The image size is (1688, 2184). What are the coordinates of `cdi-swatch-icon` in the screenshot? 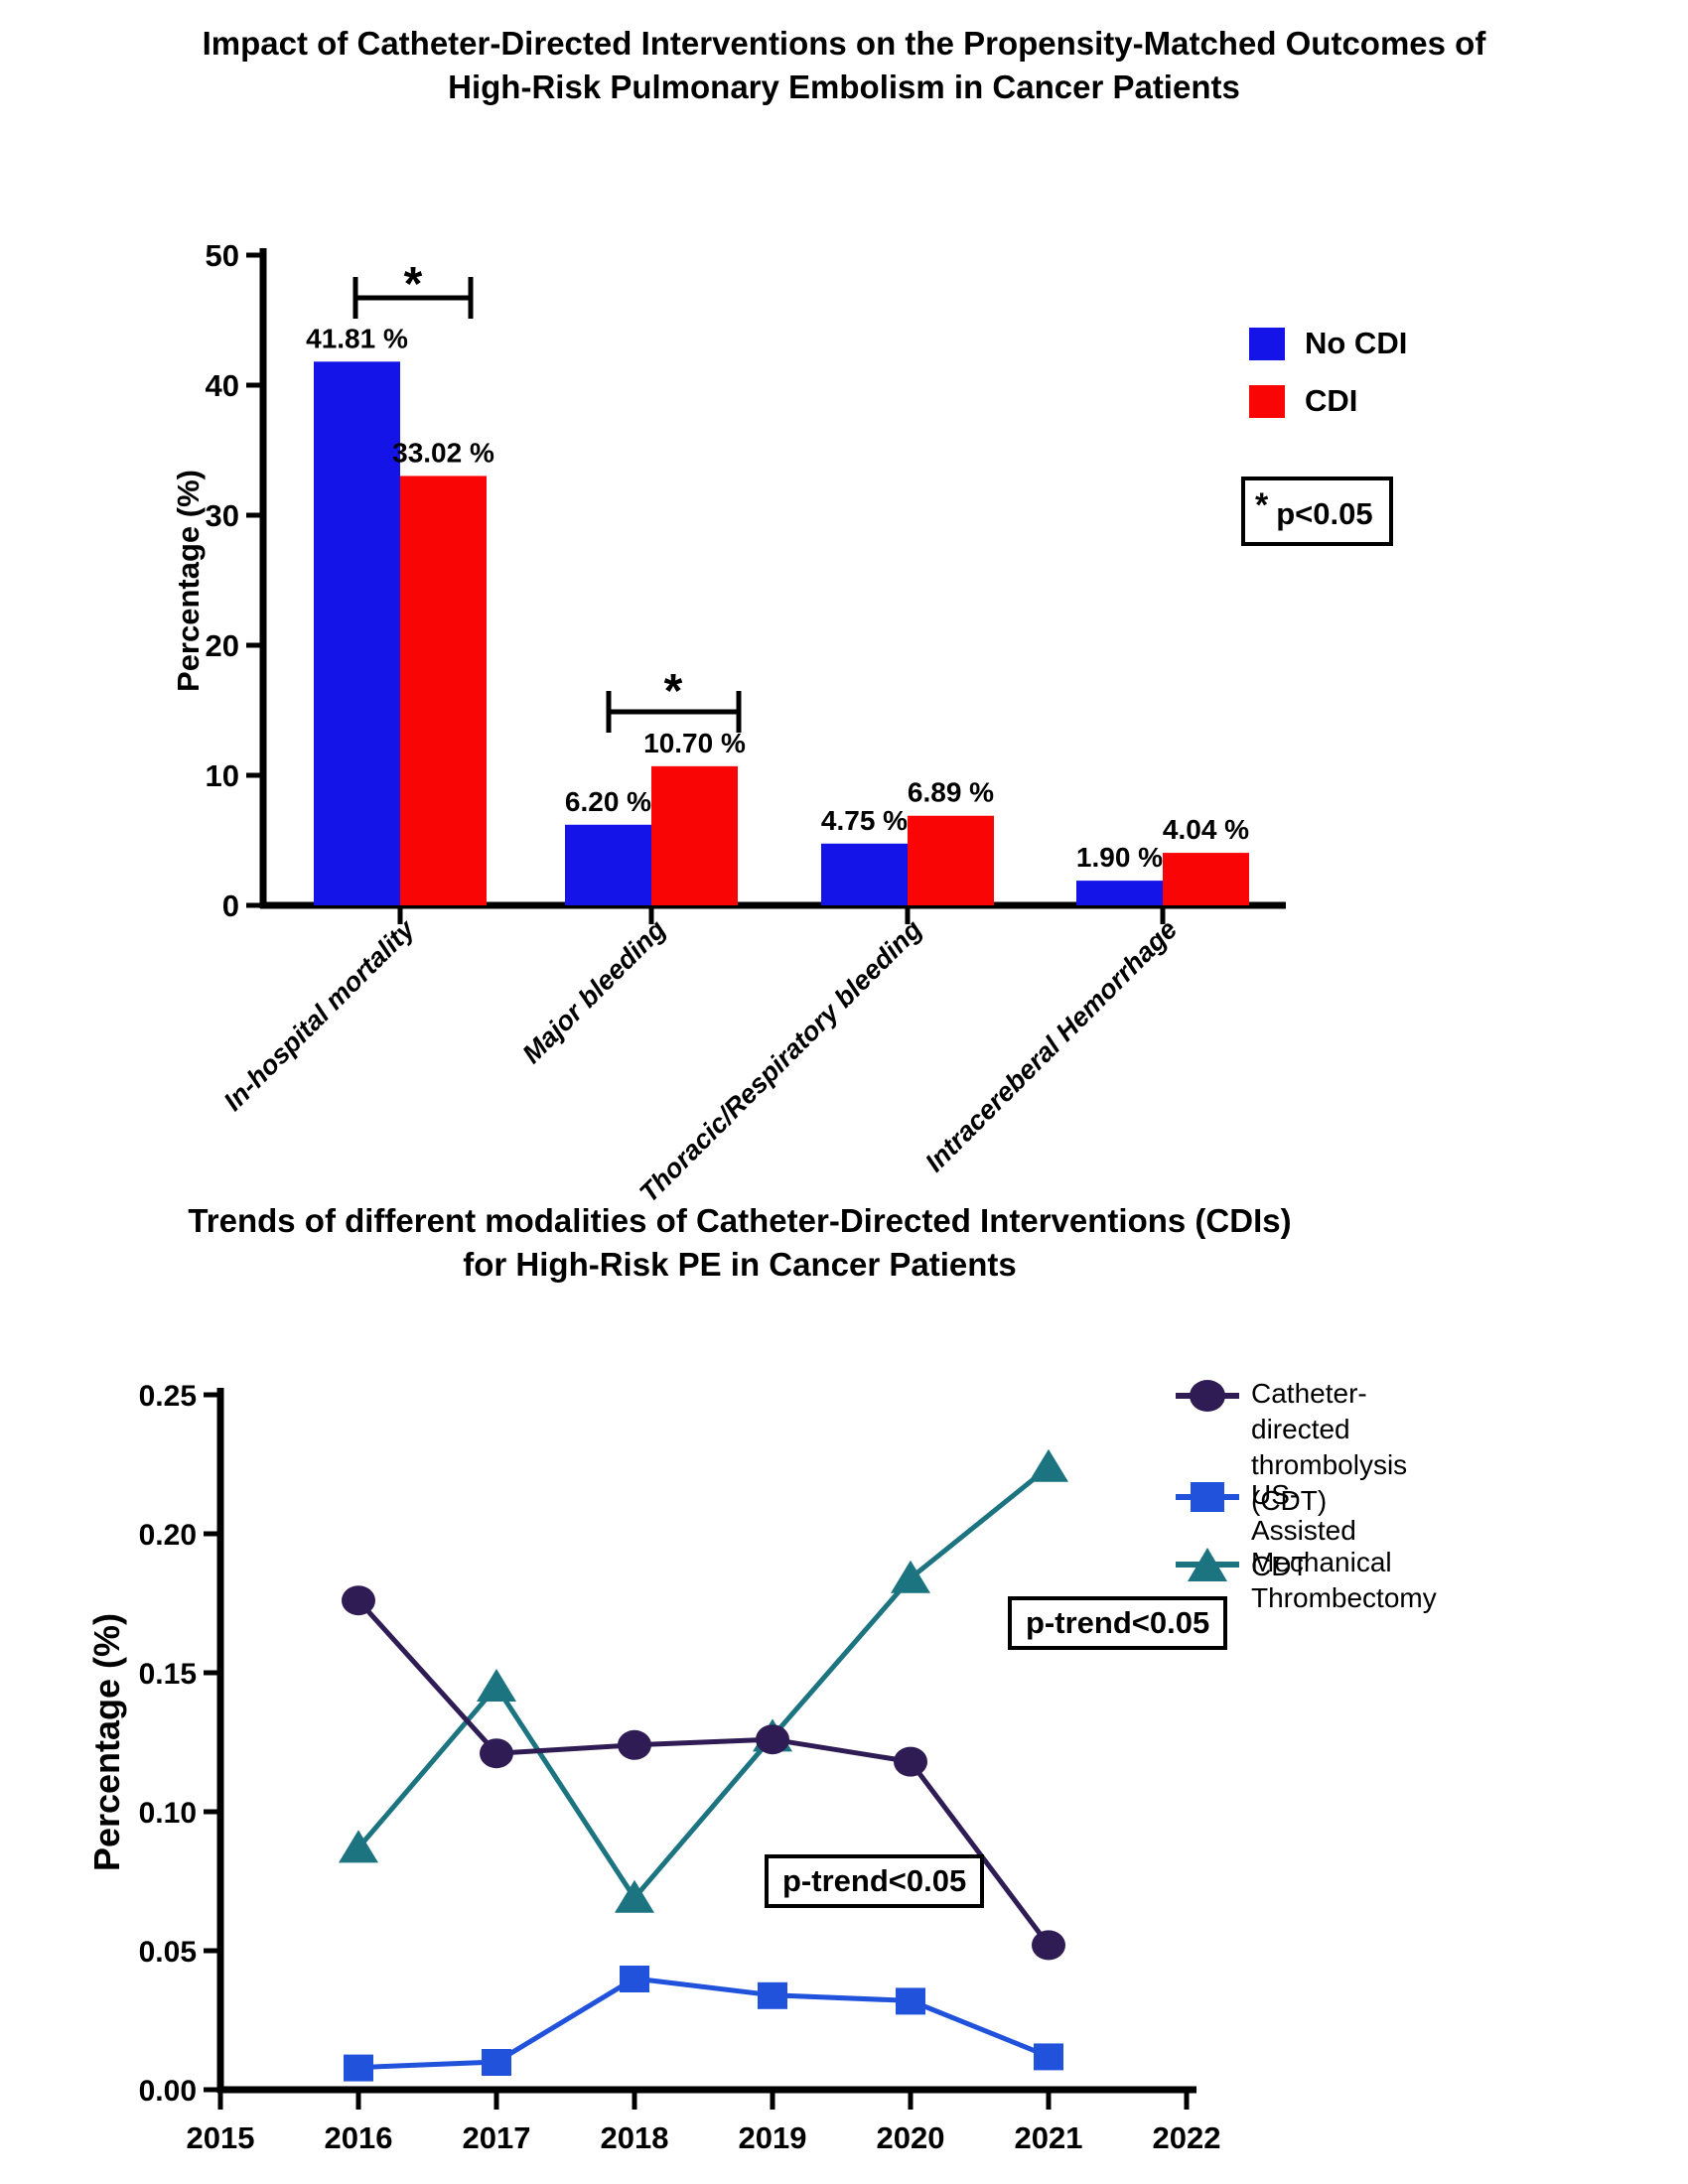 It's located at (1267, 401).